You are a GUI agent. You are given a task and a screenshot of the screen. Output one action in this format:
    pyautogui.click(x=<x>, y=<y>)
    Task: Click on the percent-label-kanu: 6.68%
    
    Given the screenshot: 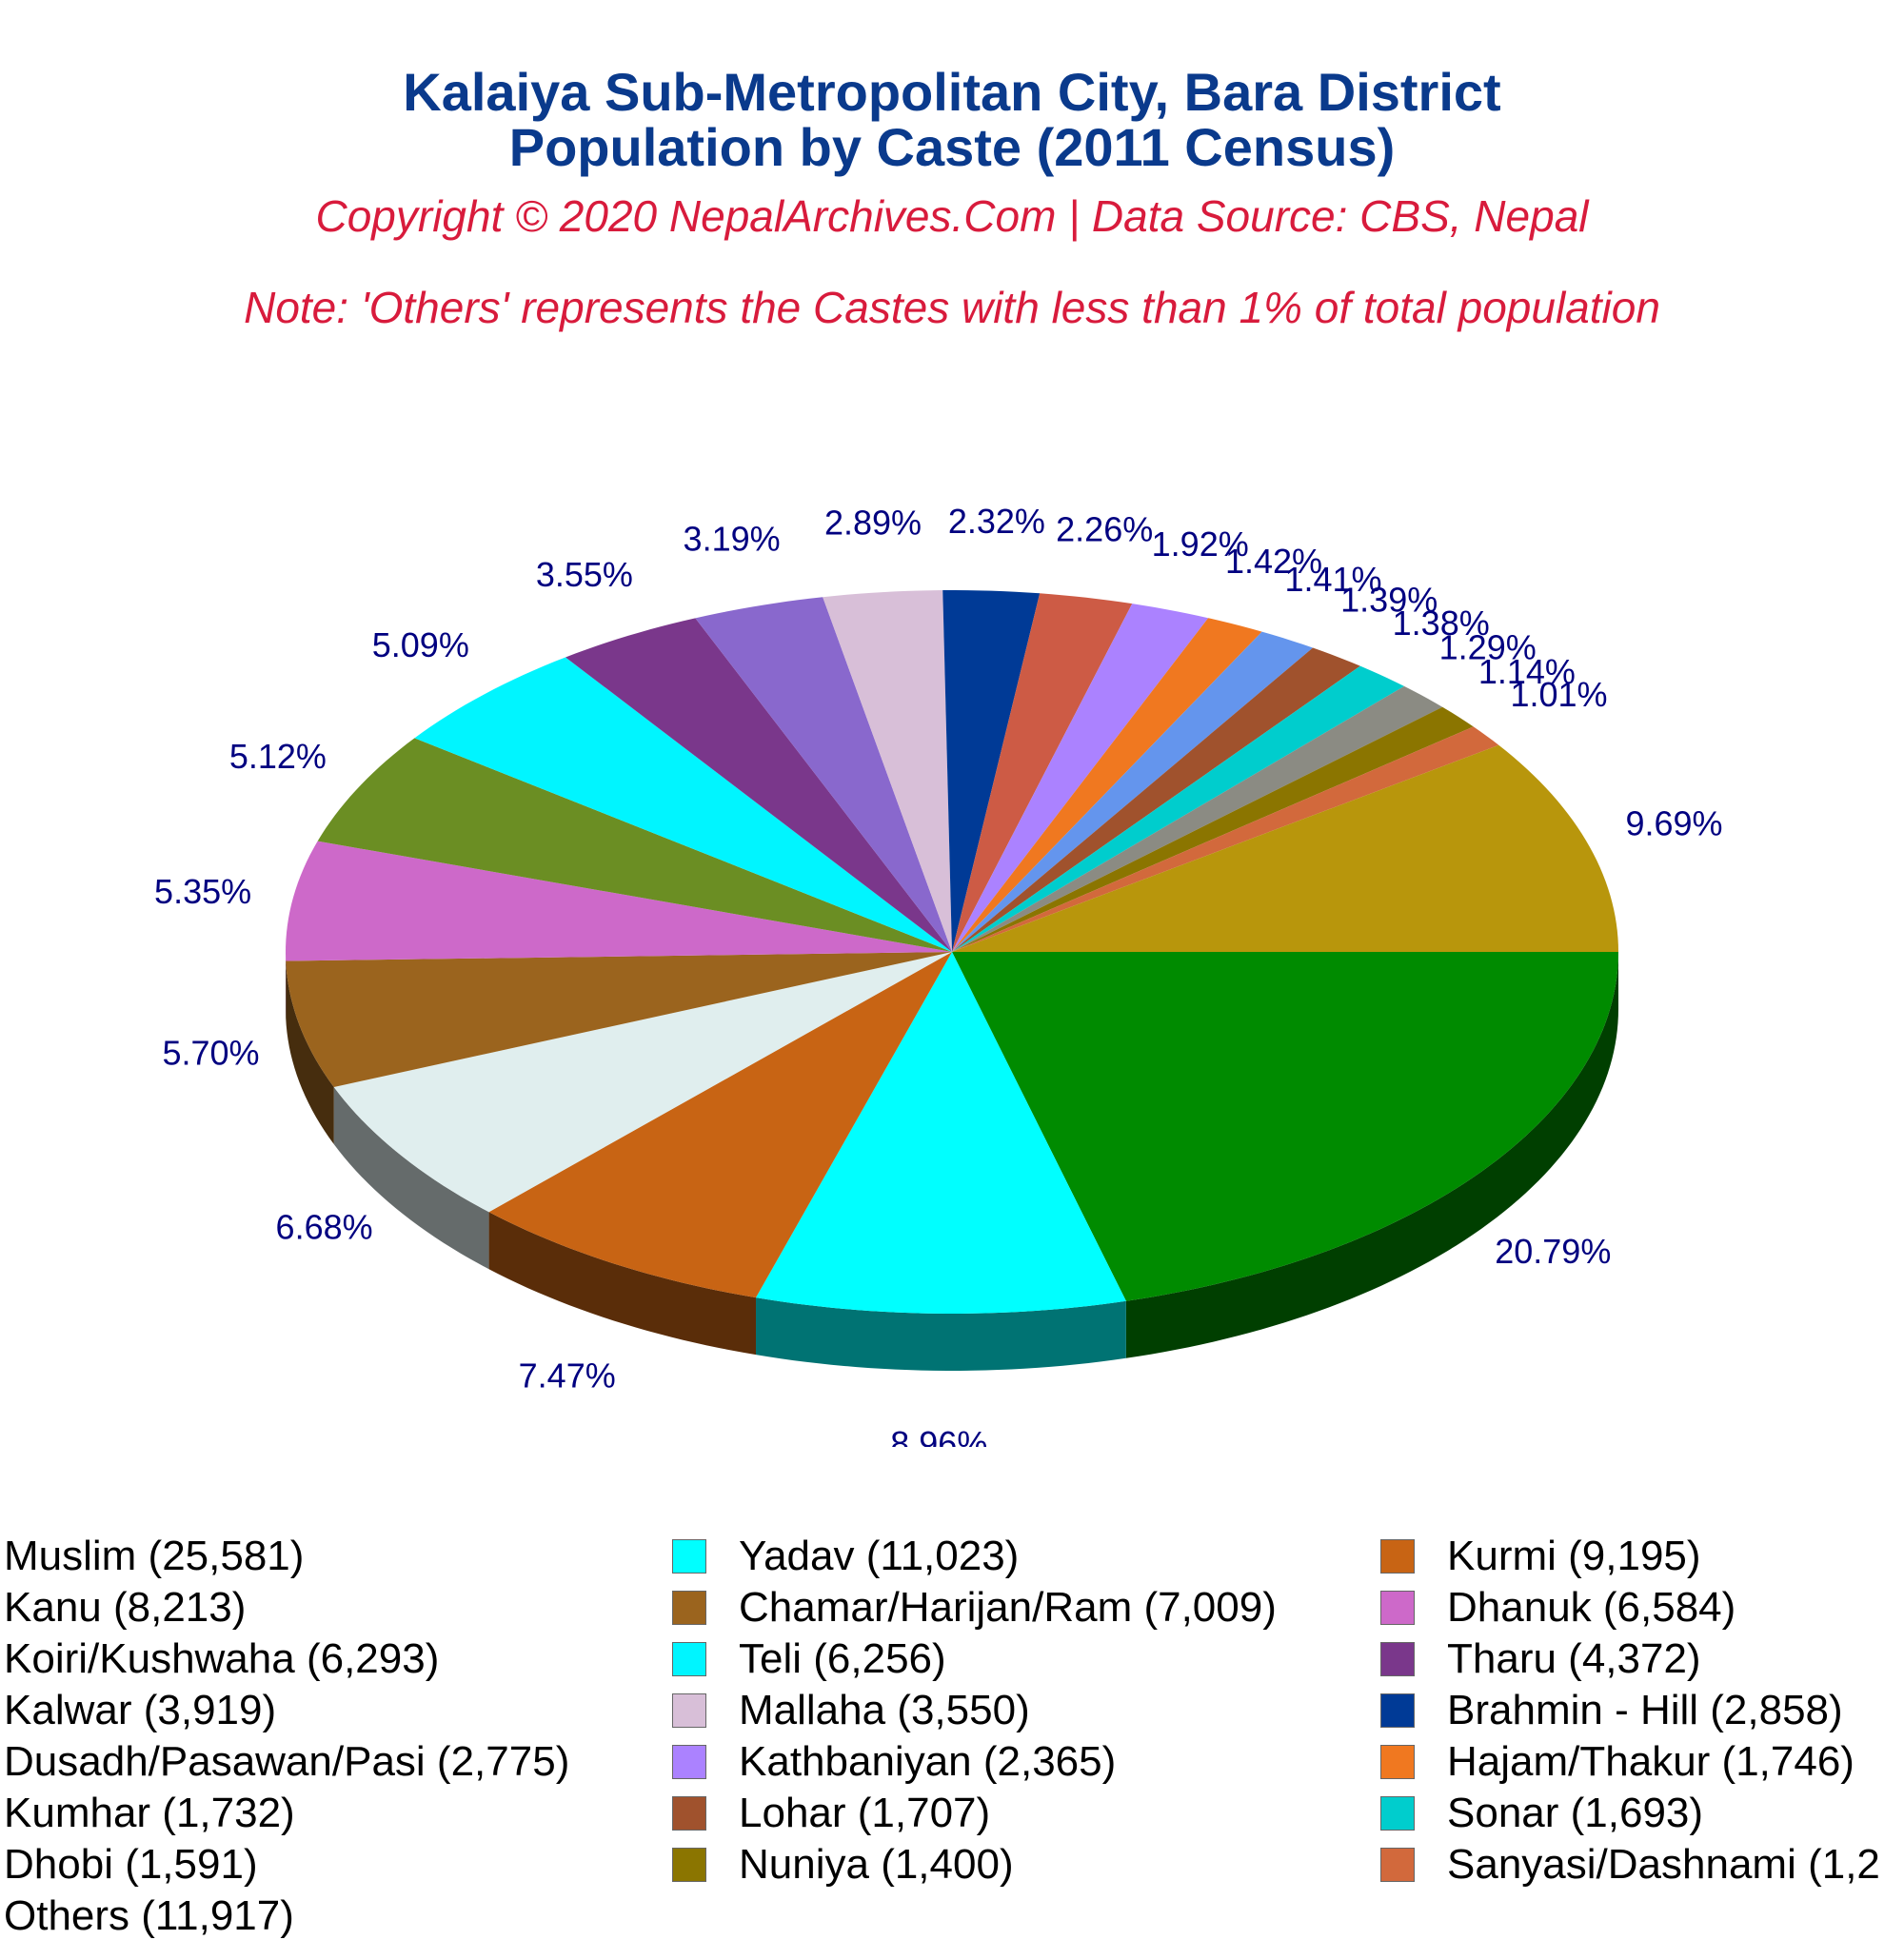 What is the action you would take?
    pyautogui.click(x=324, y=1227)
    